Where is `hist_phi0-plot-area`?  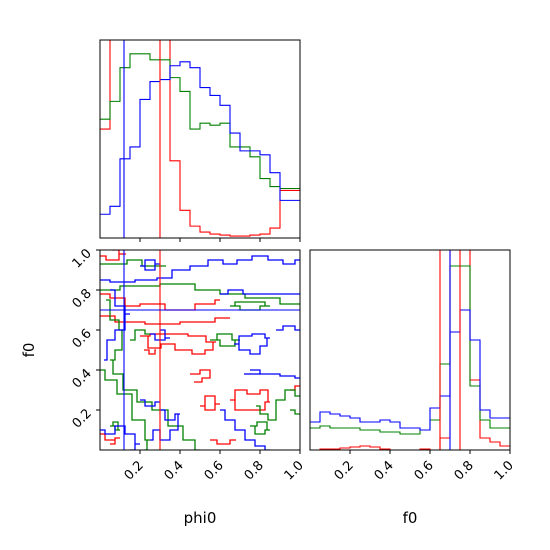
hist_phi0-plot-area is located at coordinates (200, 139).